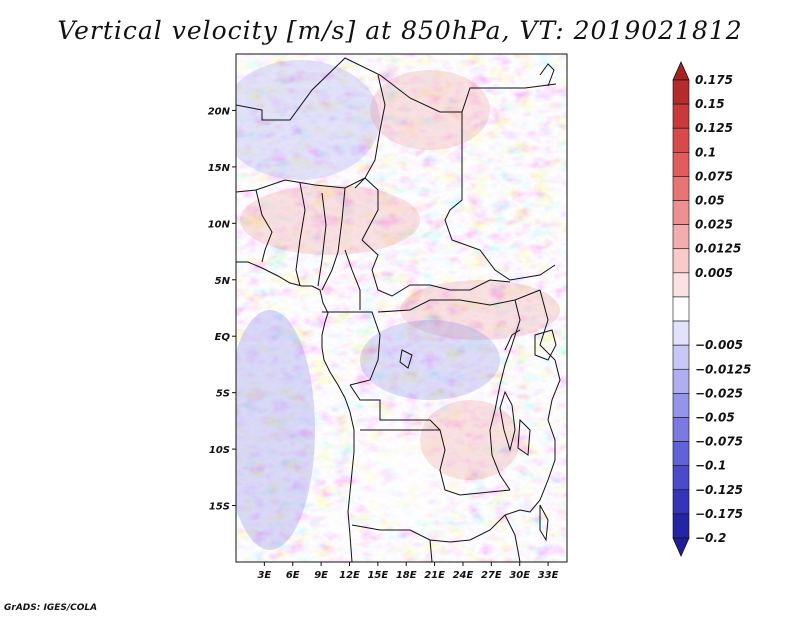 This screenshot has height=618, width=800. Describe the element at coordinates (223, 394) in the screenshot. I see `lat-tick-label: 5S` at that location.